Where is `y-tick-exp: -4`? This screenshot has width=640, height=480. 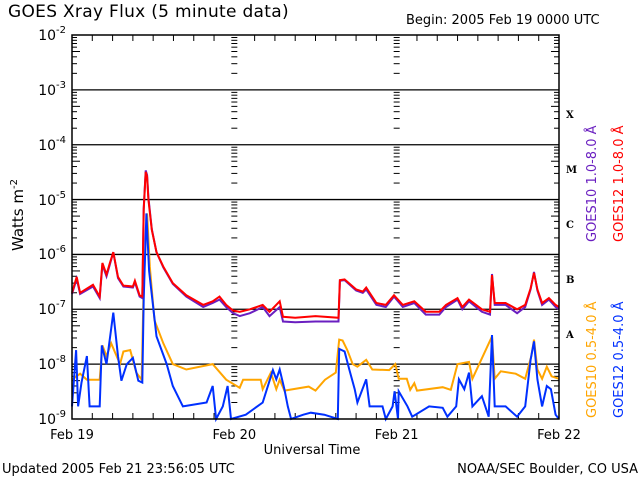 y-tick-exp: -4 is located at coordinates (61, 140).